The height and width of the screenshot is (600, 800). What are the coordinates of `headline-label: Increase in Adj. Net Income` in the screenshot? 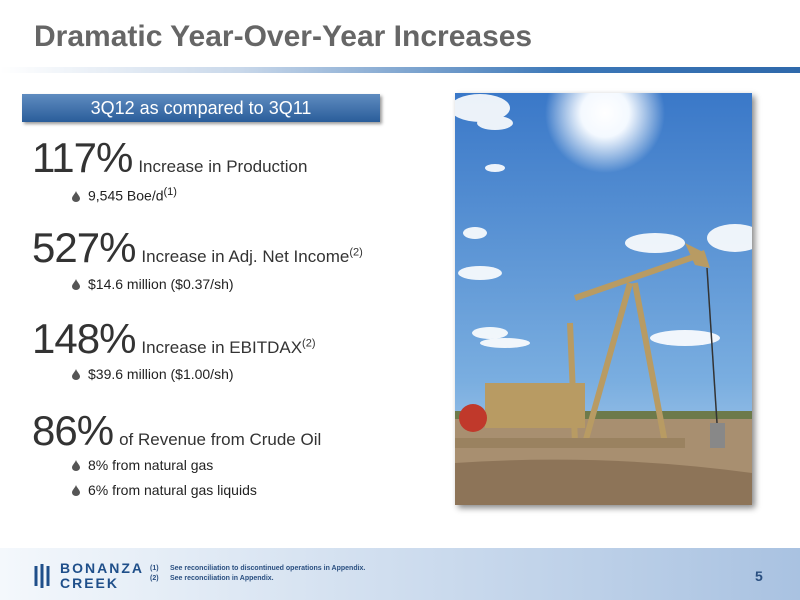 It's located at (245, 256).